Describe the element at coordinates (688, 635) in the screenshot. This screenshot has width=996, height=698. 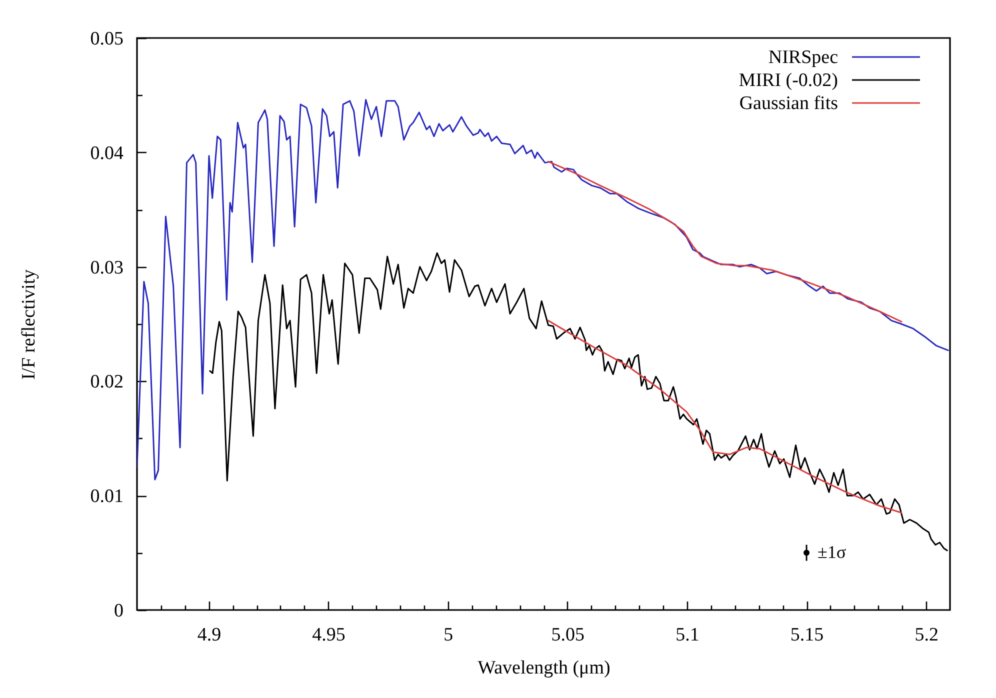
I see `x-tick-label: 5.1` at that location.